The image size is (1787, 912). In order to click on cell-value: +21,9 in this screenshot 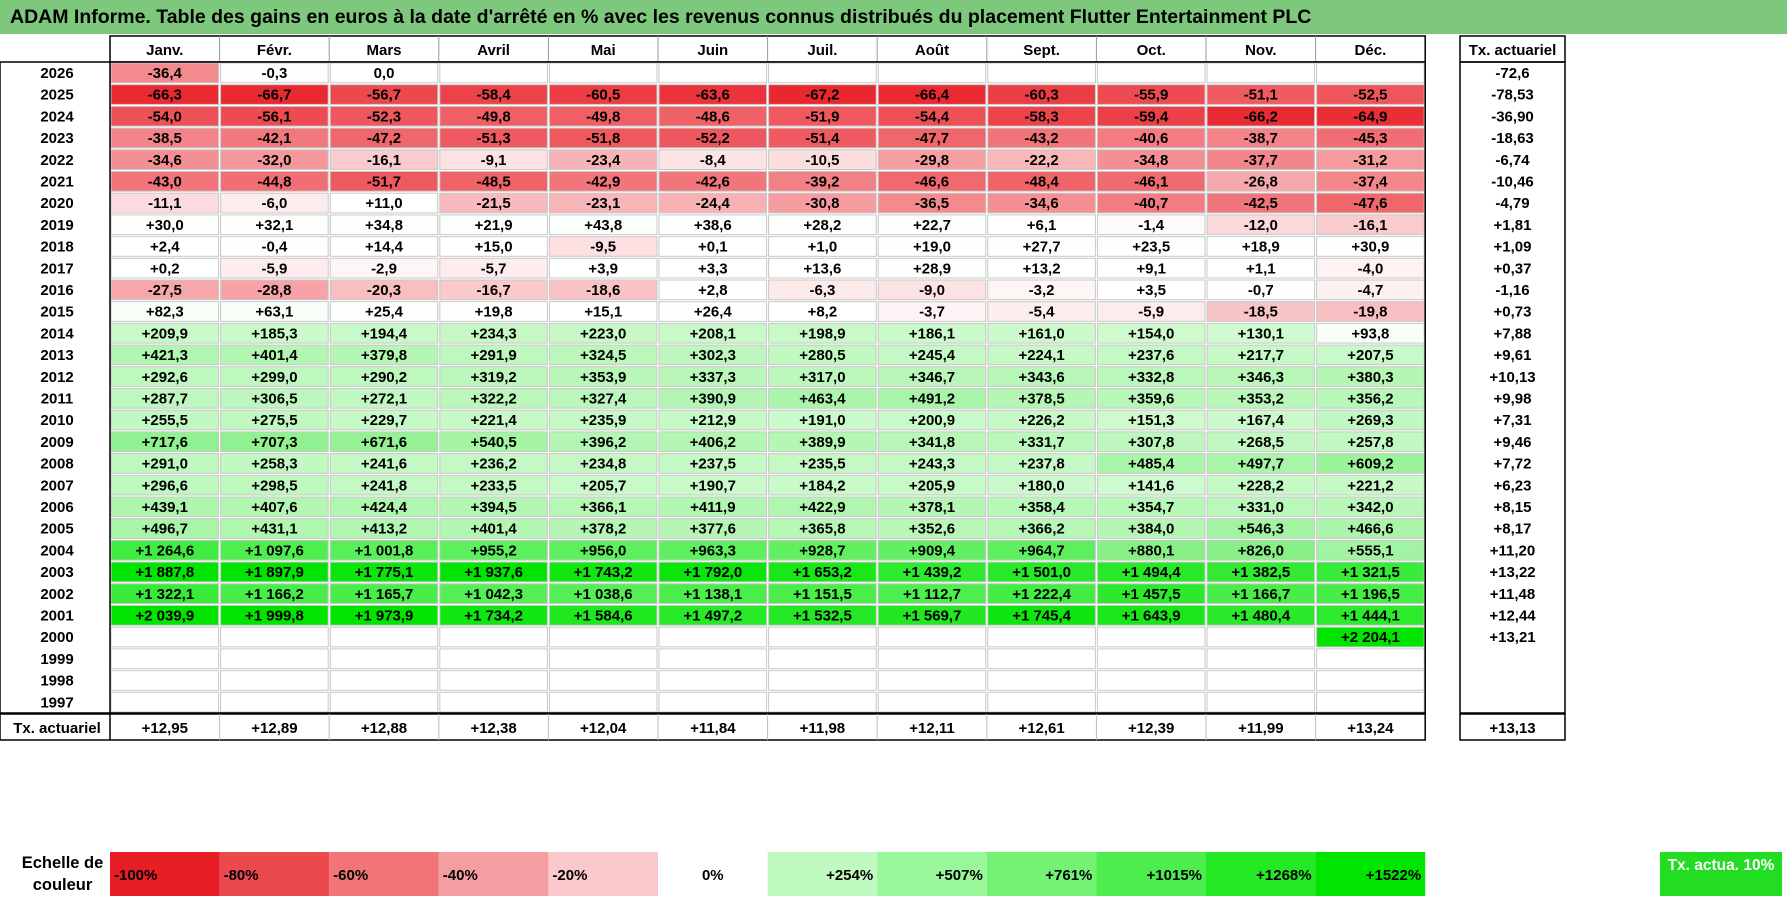, I will do `click(494, 225)`.